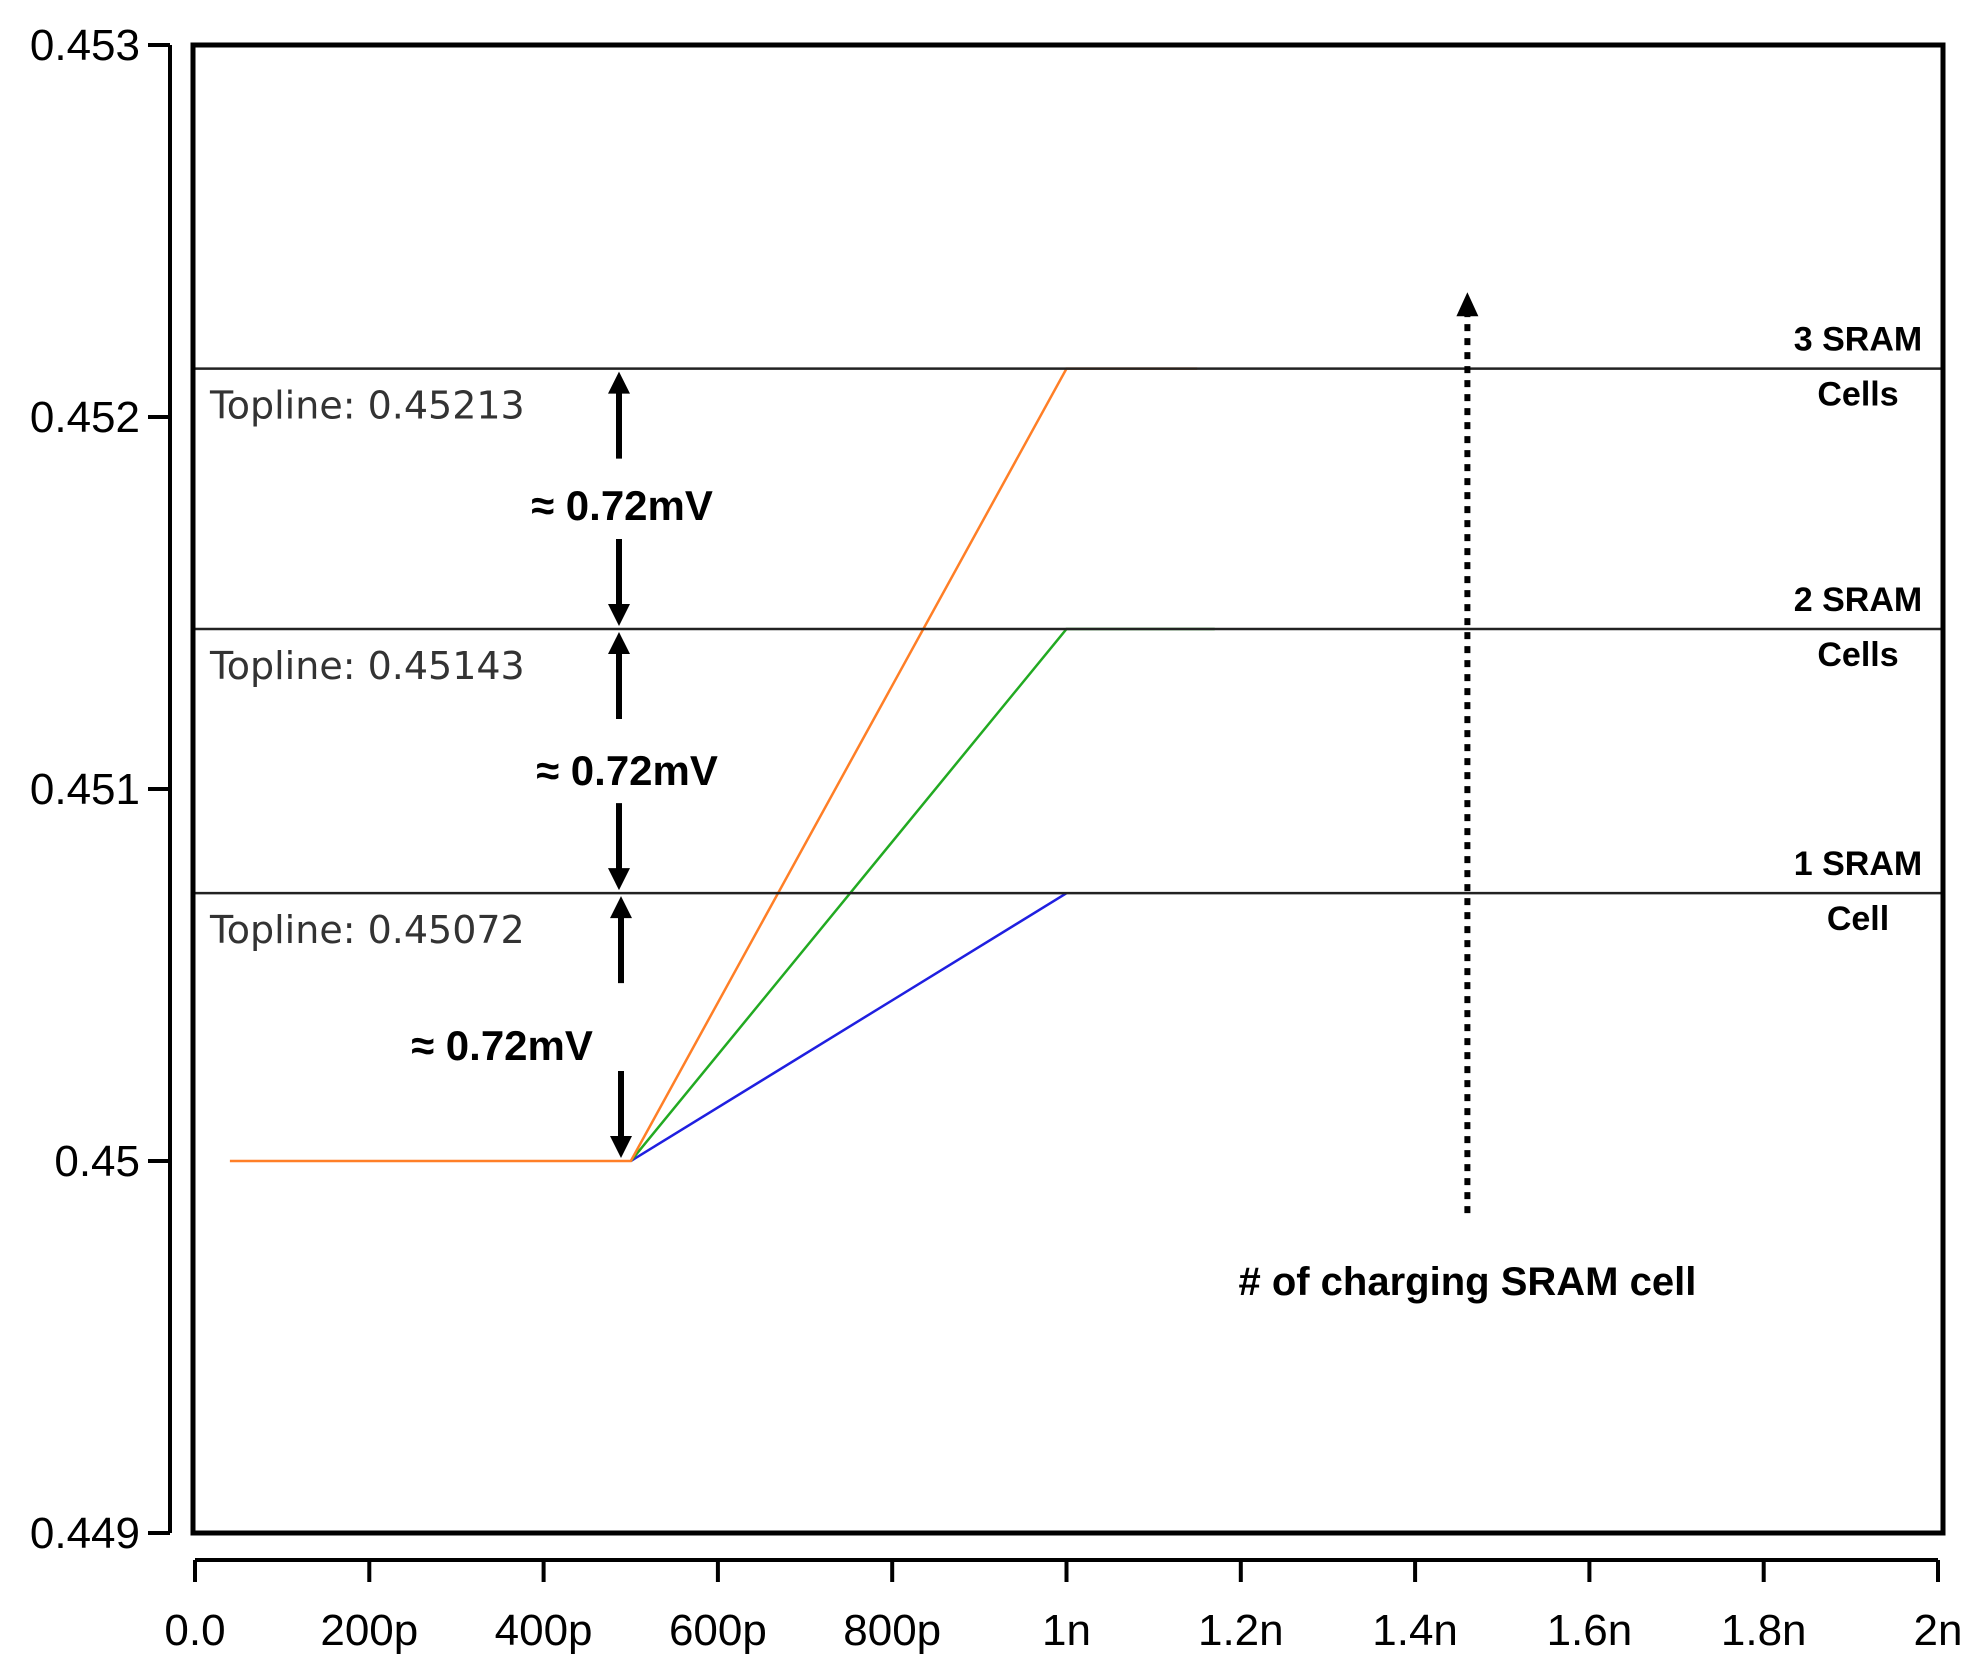 This screenshot has width=1968, height=1676. What do you see at coordinates (627, 770) in the screenshot?
I see `delta-label-1: ≈ 0.72mV` at bounding box center [627, 770].